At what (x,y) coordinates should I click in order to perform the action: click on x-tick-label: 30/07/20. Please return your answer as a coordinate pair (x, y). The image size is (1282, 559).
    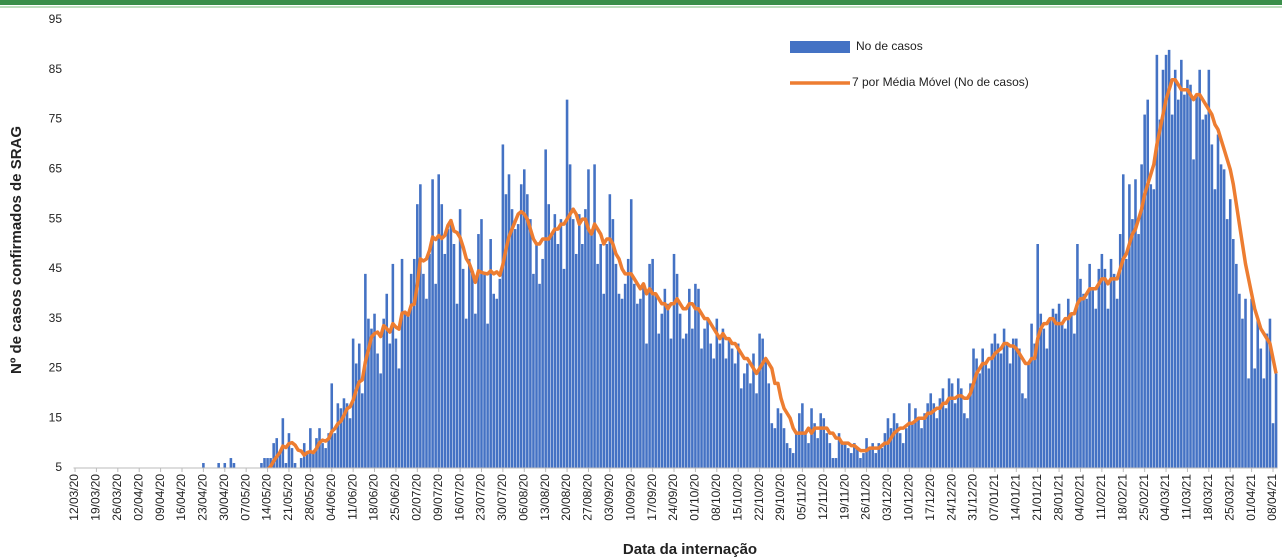
    Looking at the image, I should click on (502, 497).